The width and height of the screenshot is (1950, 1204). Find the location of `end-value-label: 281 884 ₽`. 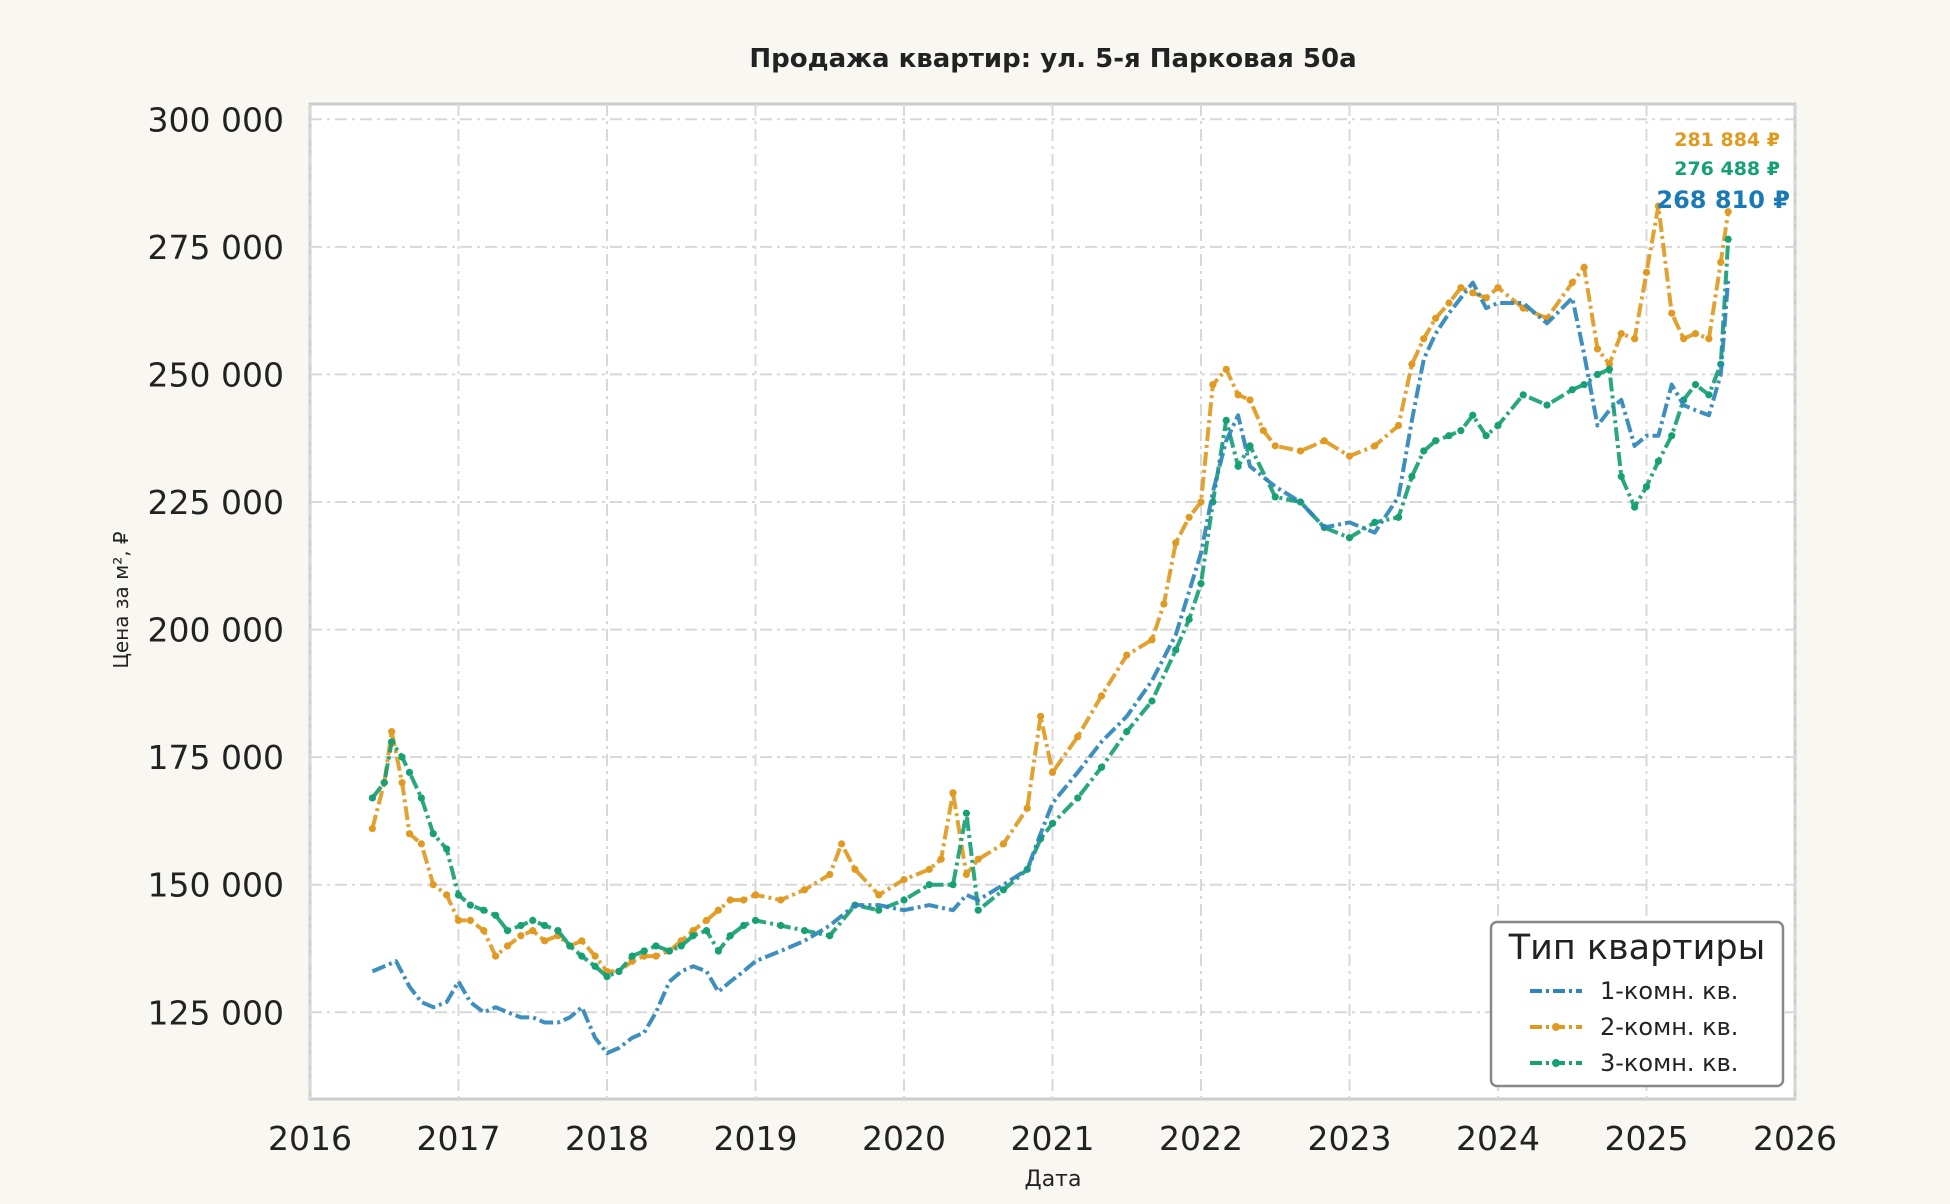

end-value-label: 281 884 ₽ is located at coordinates (1727, 140).